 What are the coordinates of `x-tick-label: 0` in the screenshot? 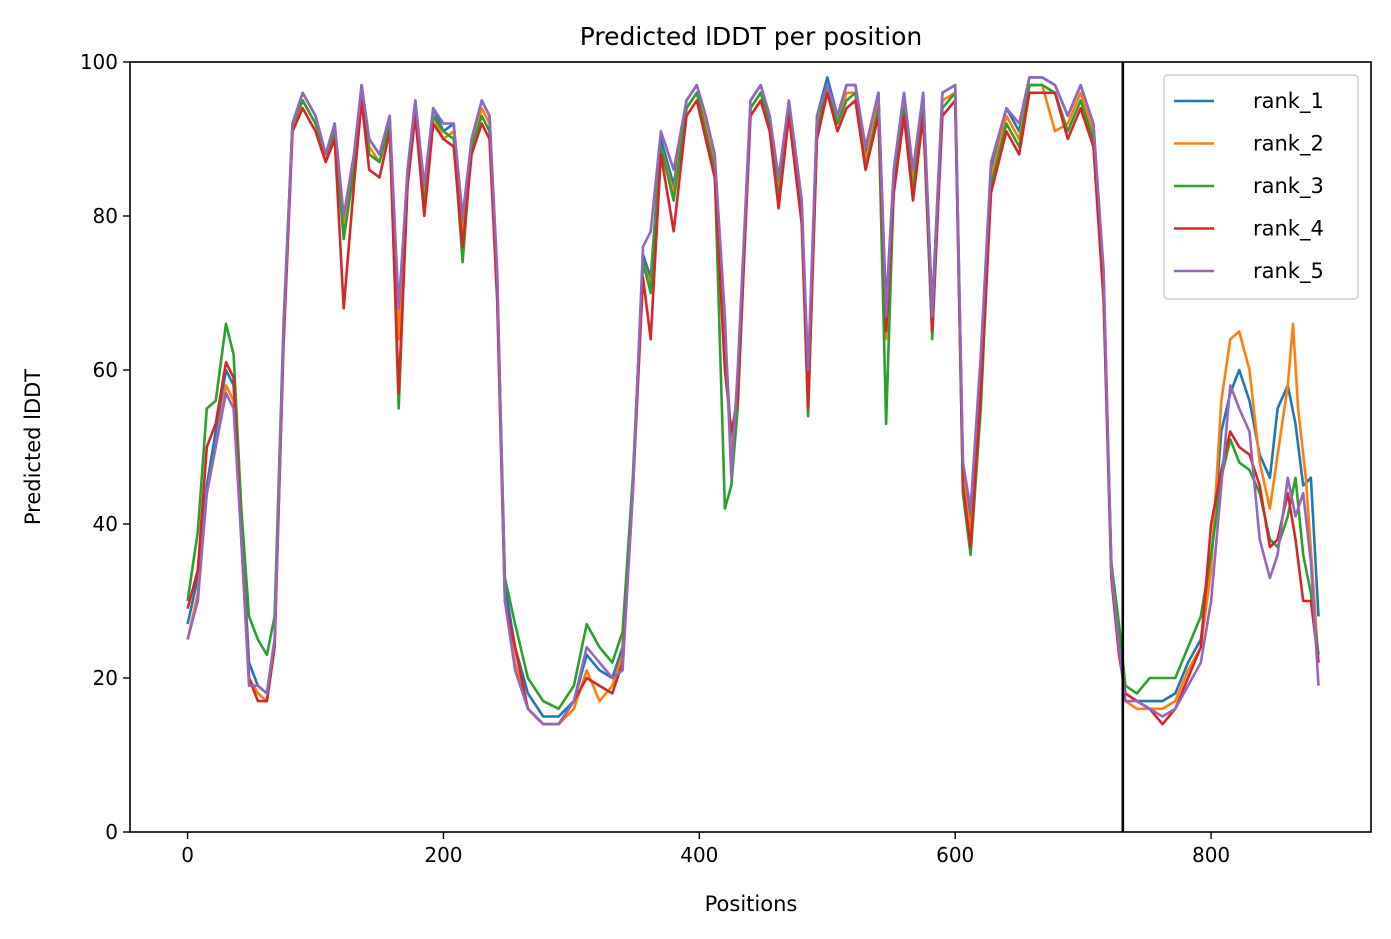 It's located at (187, 855).